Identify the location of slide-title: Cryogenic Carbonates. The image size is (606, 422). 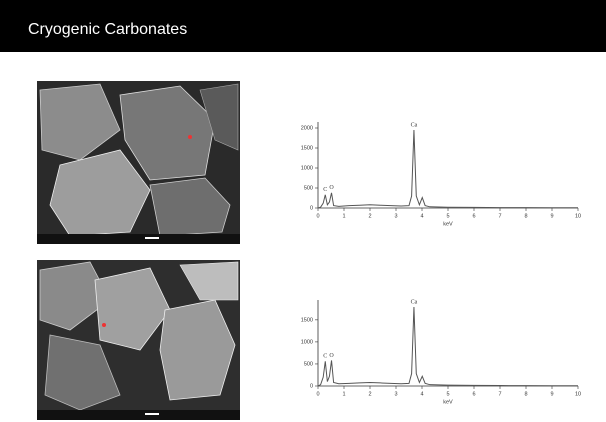
(107, 29).